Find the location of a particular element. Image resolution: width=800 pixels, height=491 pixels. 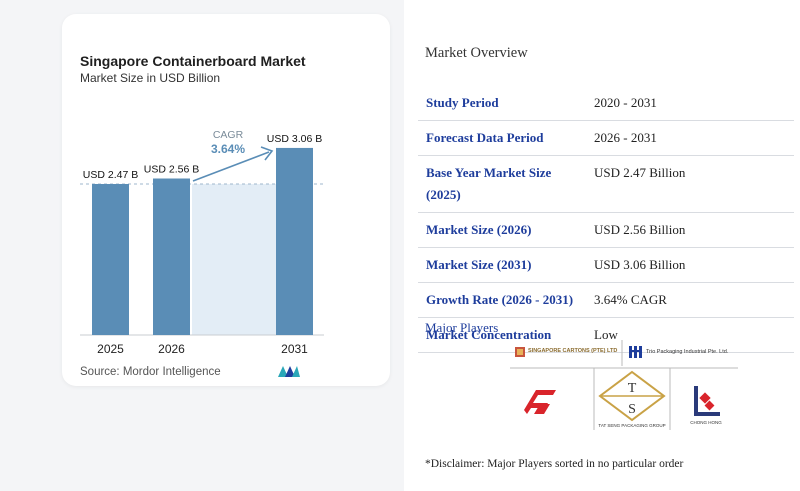

data-label-2025: USD 2.47 B is located at coordinates (110, 175).